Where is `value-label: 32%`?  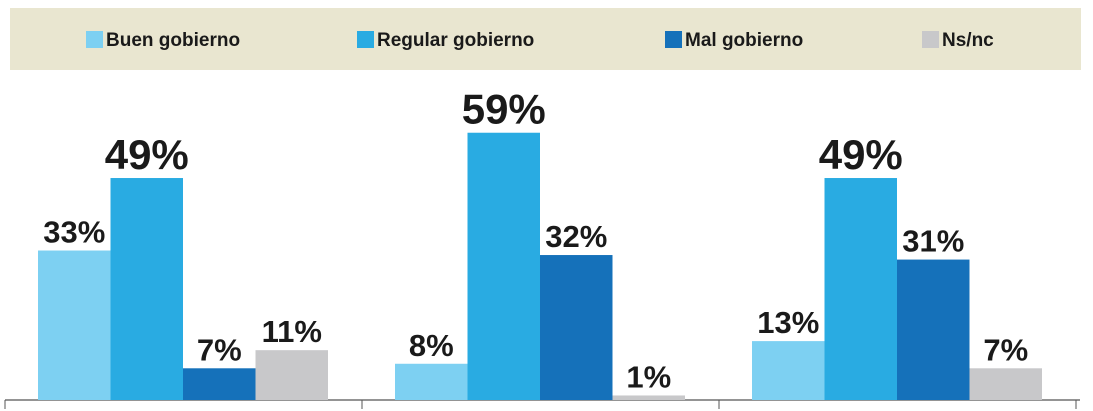
value-label: 32% is located at coordinates (576, 236).